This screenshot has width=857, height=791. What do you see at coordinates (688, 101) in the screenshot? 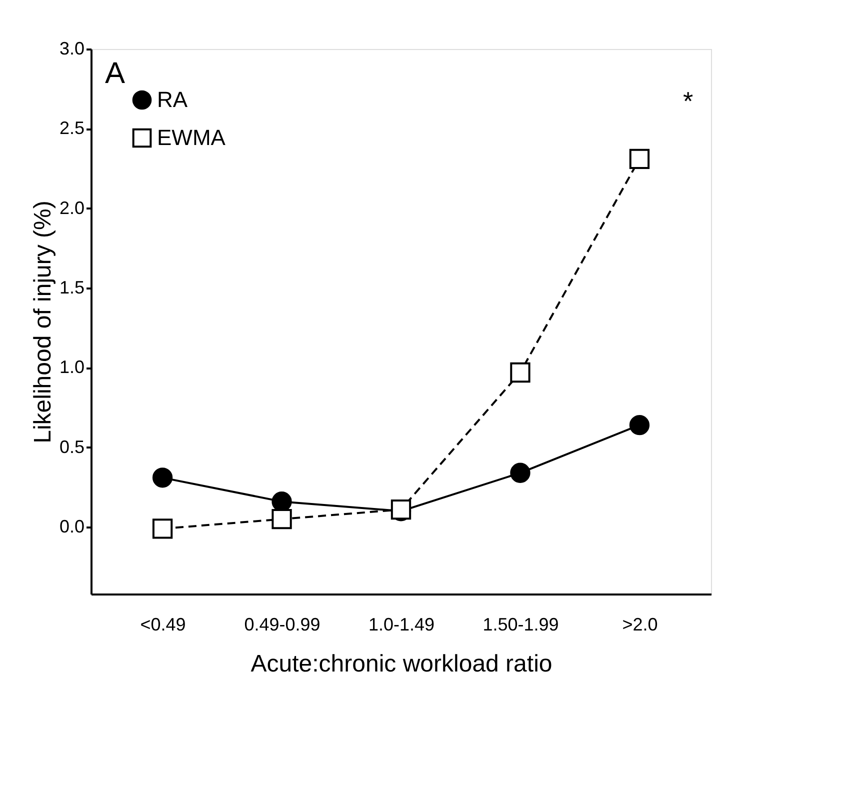
I see `annotation: *` at bounding box center [688, 101].